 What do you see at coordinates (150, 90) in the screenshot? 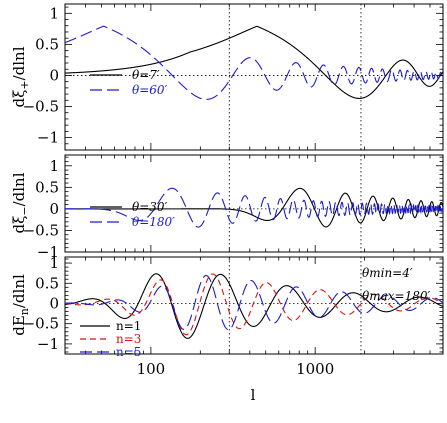
I see `legend-label-theta60: θ=60′` at bounding box center [150, 90].